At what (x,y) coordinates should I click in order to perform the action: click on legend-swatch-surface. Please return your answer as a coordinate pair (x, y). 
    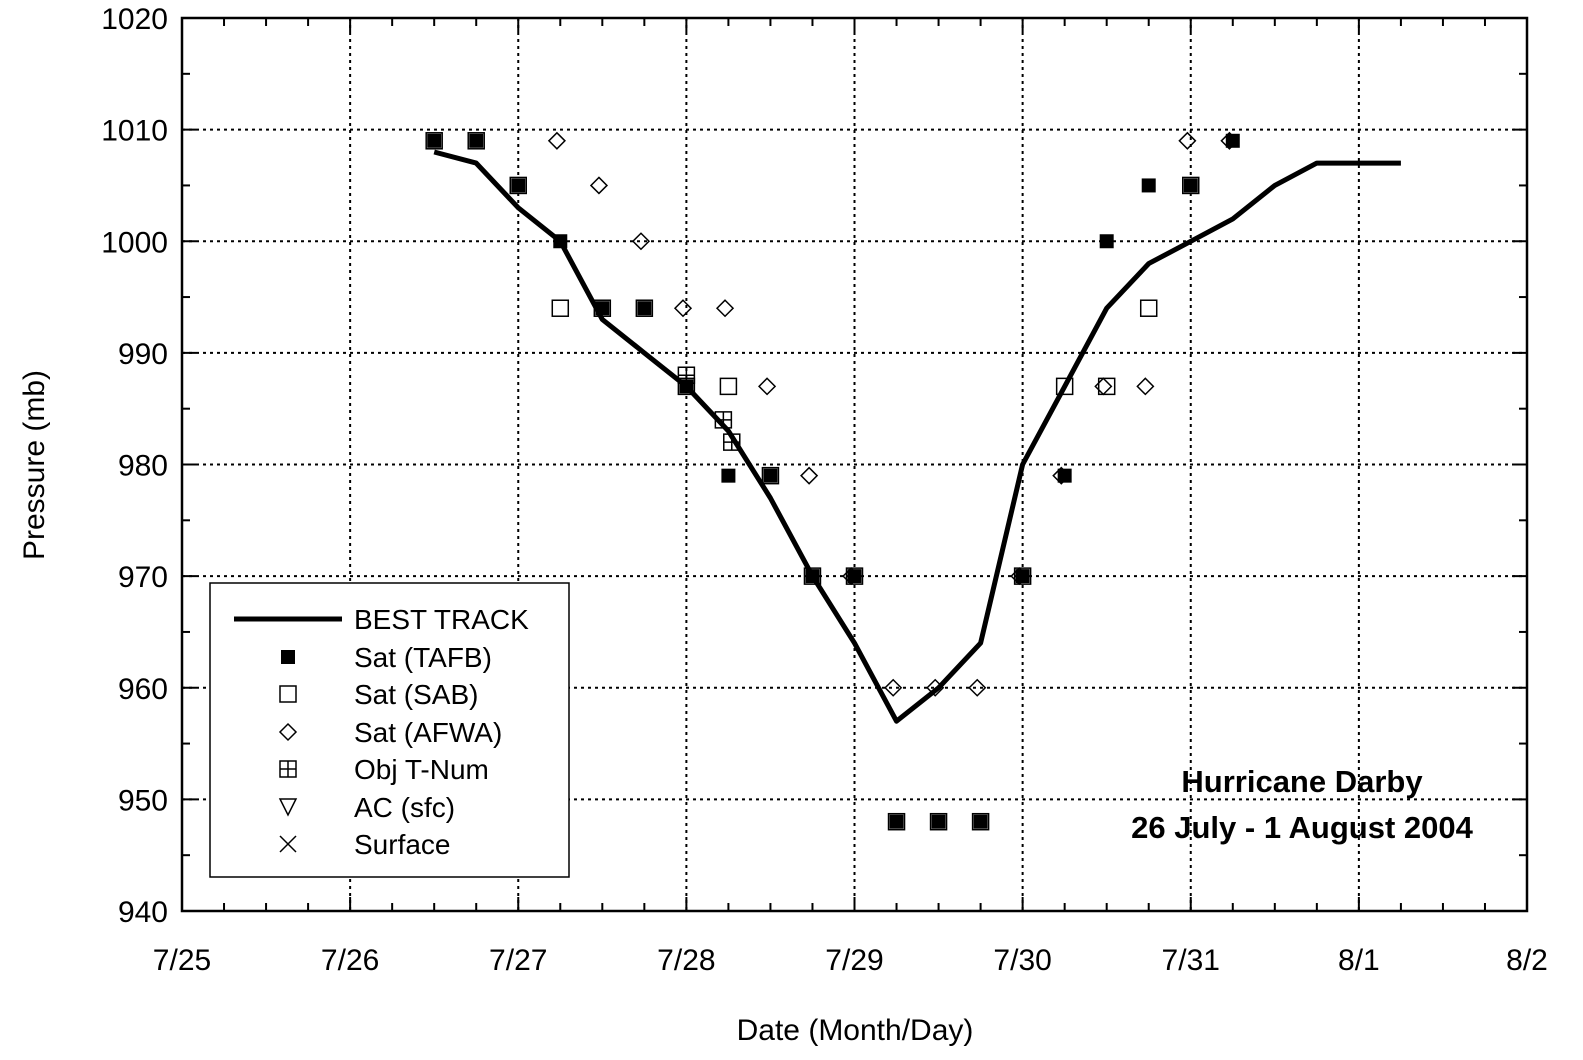
    Looking at the image, I should click on (288, 844).